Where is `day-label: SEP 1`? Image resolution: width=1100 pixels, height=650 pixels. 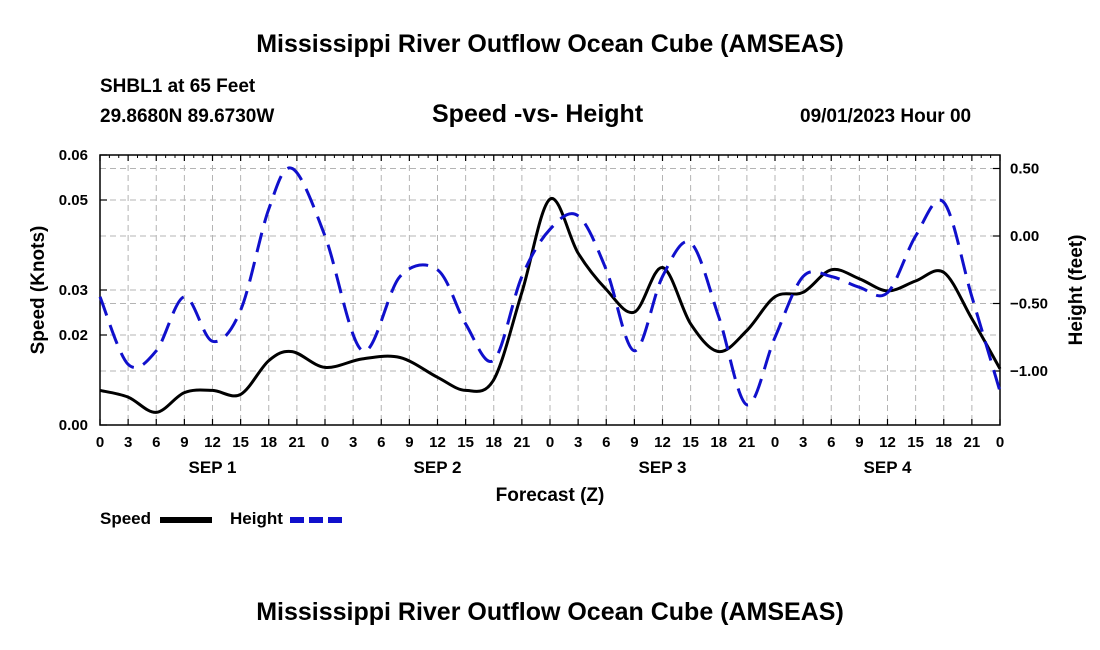 day-label: SEP 1 is located at coordinates (213, 467).